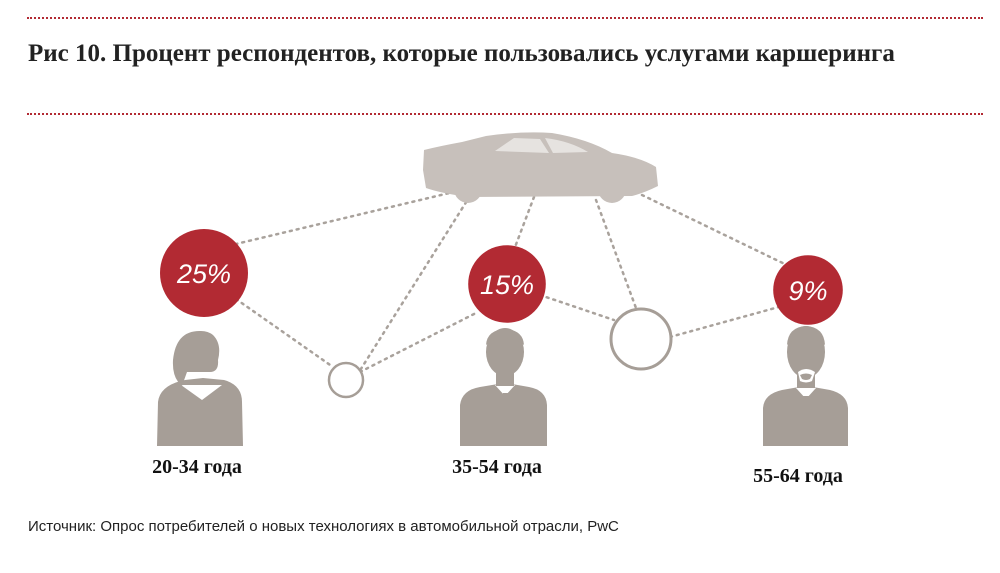  Describe the element at coordinates (503, 387) in the screenshot. I see `man-icon` at that location.